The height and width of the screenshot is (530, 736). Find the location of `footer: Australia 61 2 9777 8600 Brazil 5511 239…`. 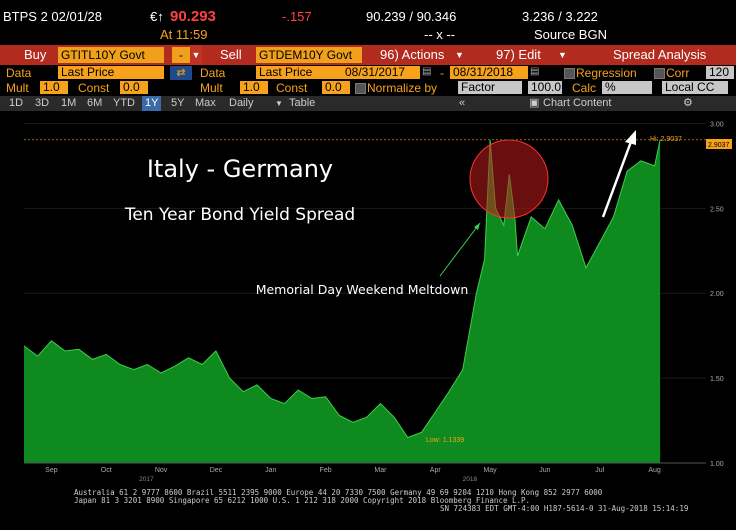

footer: Australia 61 2 9777 8600 Brazil 5511 239… is located at coordinates (368, 507).